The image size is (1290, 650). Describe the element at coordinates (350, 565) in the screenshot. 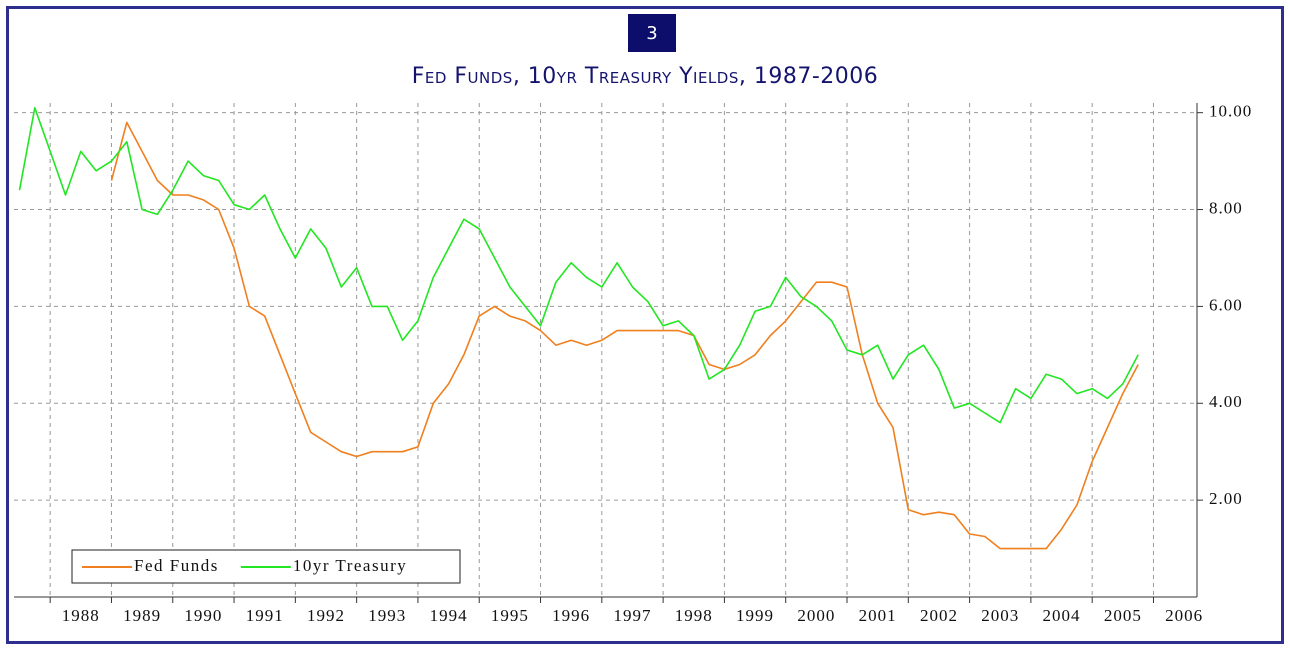

I see `legend-label: 10yr Treasury` at that location.